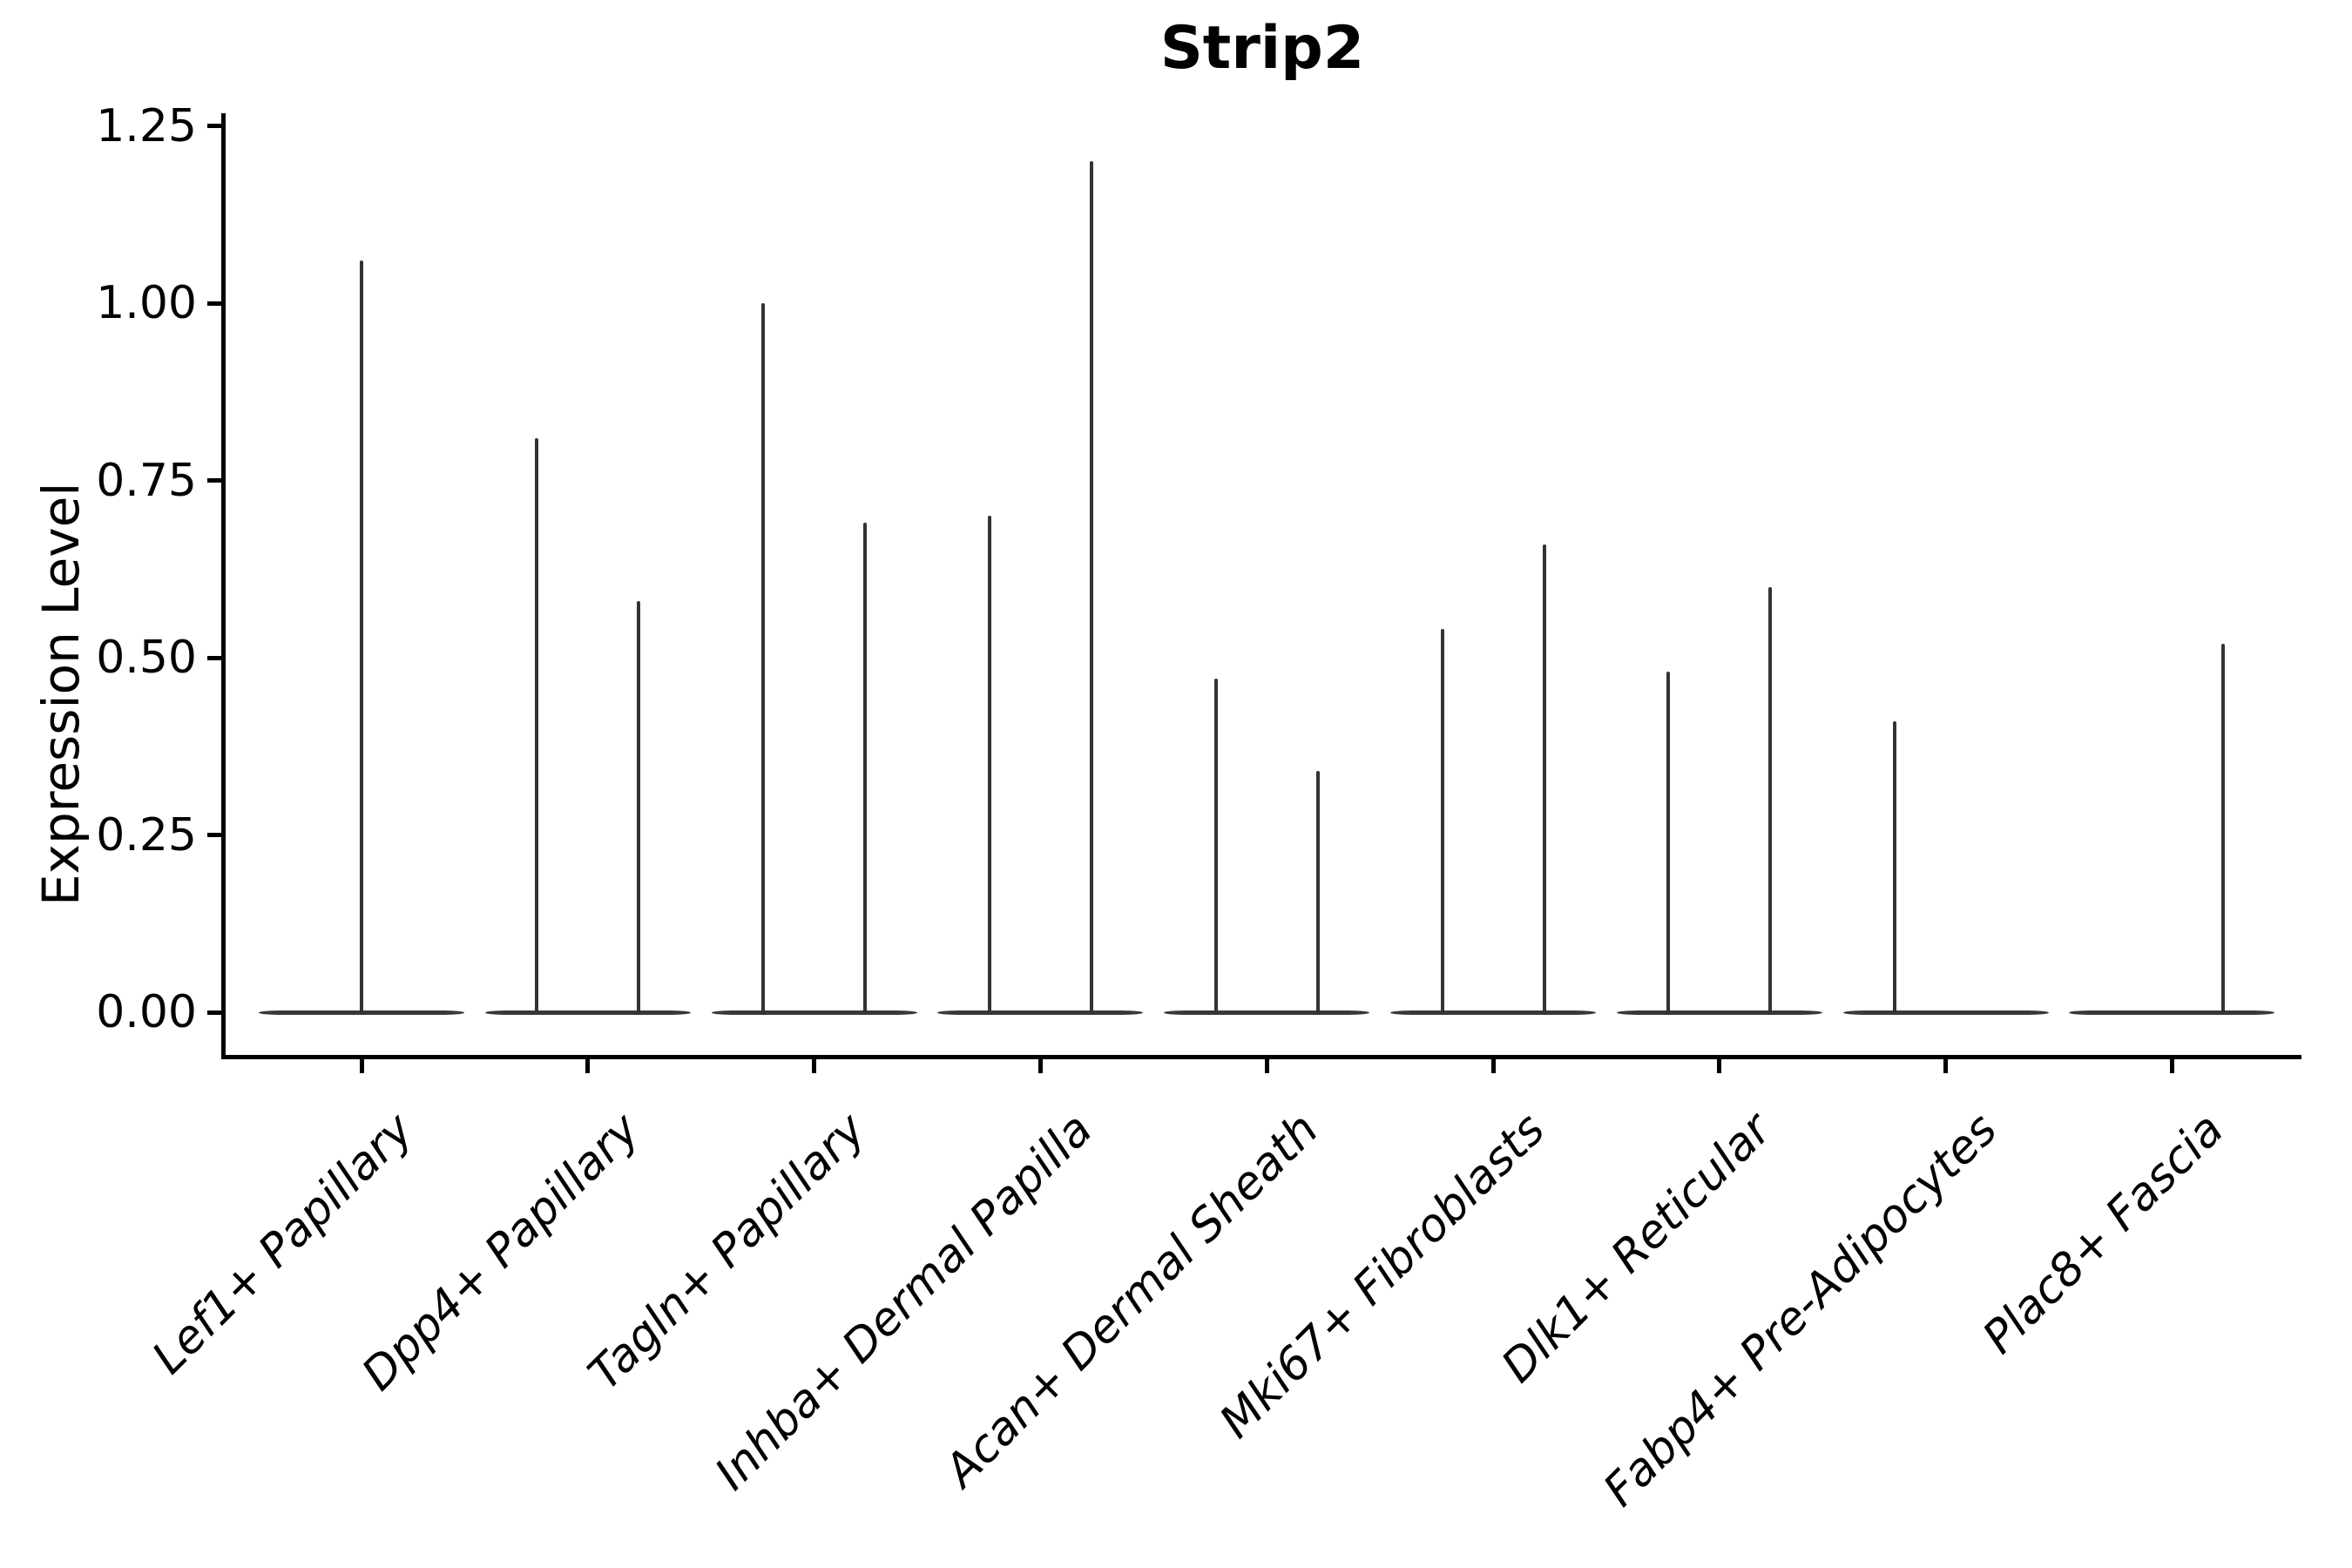  Describe the element at coordinates (146, 658) in the screenshot. I see `y-axis-tick-label: 0.50` at that location.